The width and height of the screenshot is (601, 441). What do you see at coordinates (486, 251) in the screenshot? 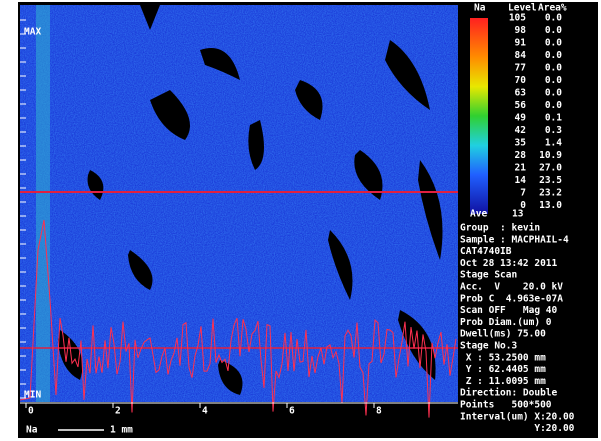
I see `info-line: CAT4740IB` at bounding box center [486, 251].